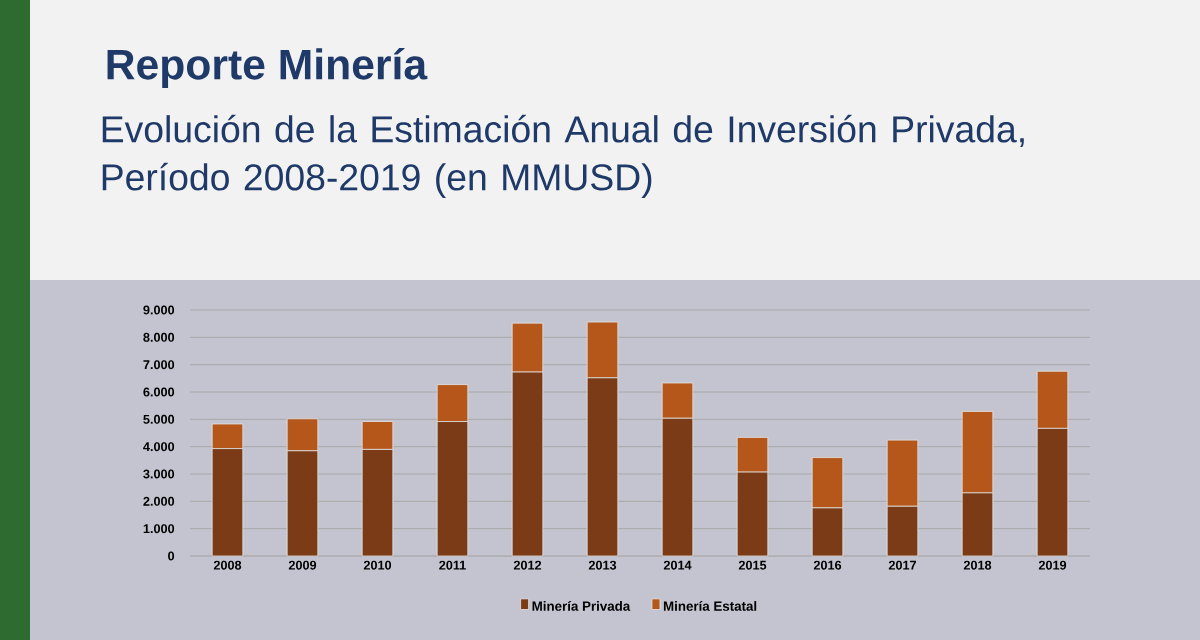  What do you see at coordinates (377, 565) in the screenshot?
I see `x-tick-label: 2010` at bounding box center [377, 565].